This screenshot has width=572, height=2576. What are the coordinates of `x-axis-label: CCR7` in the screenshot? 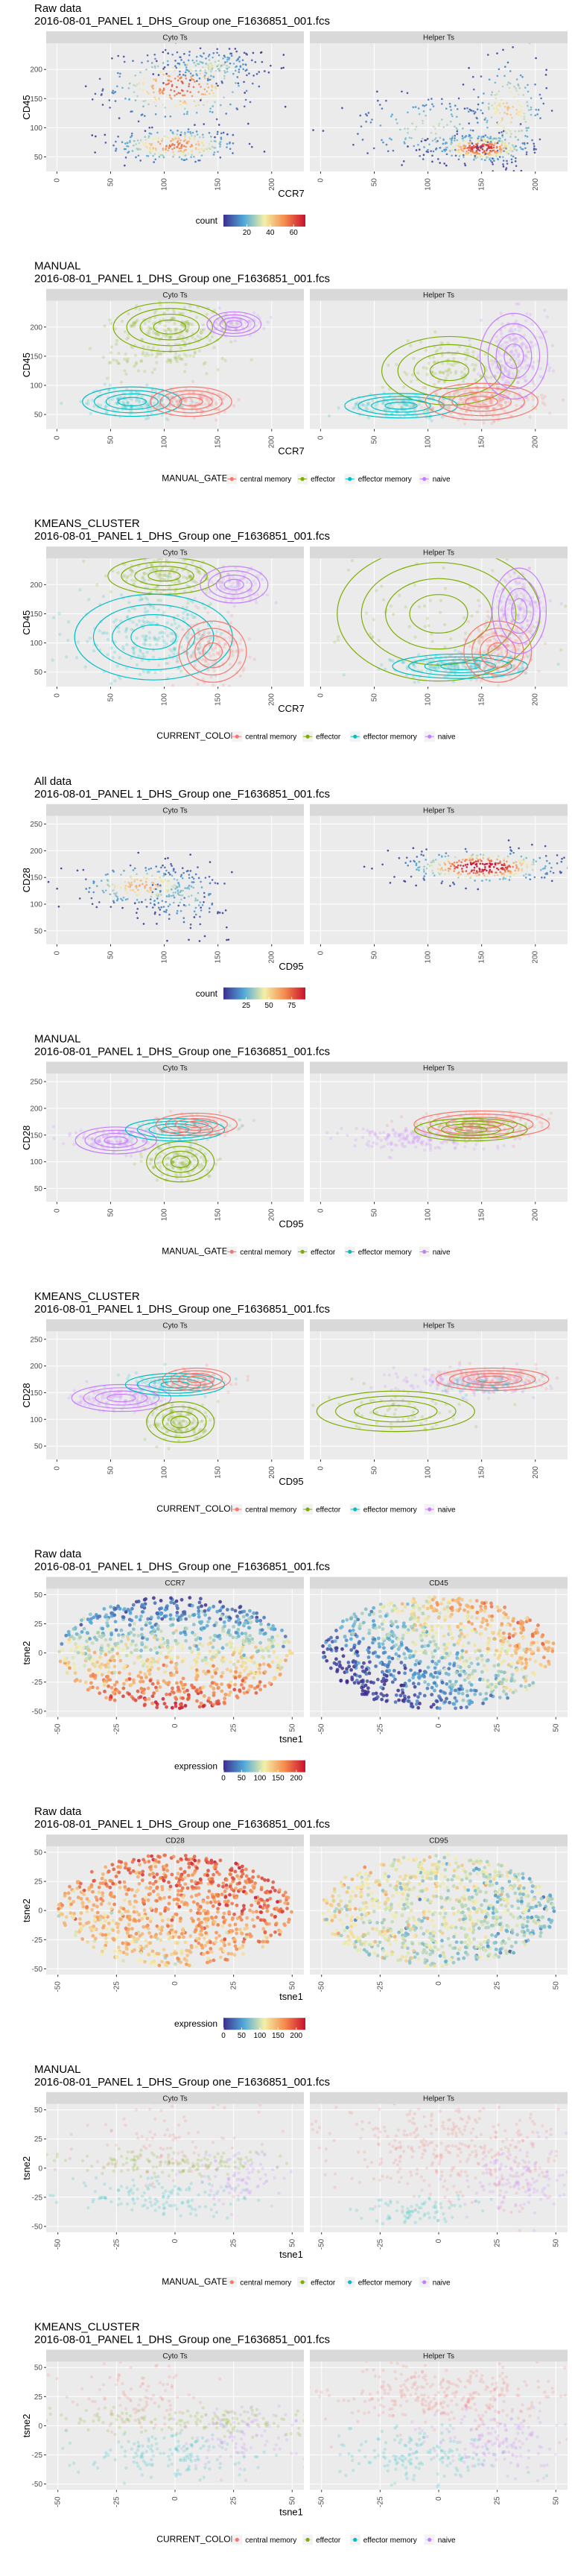 It's located at (291, 193).